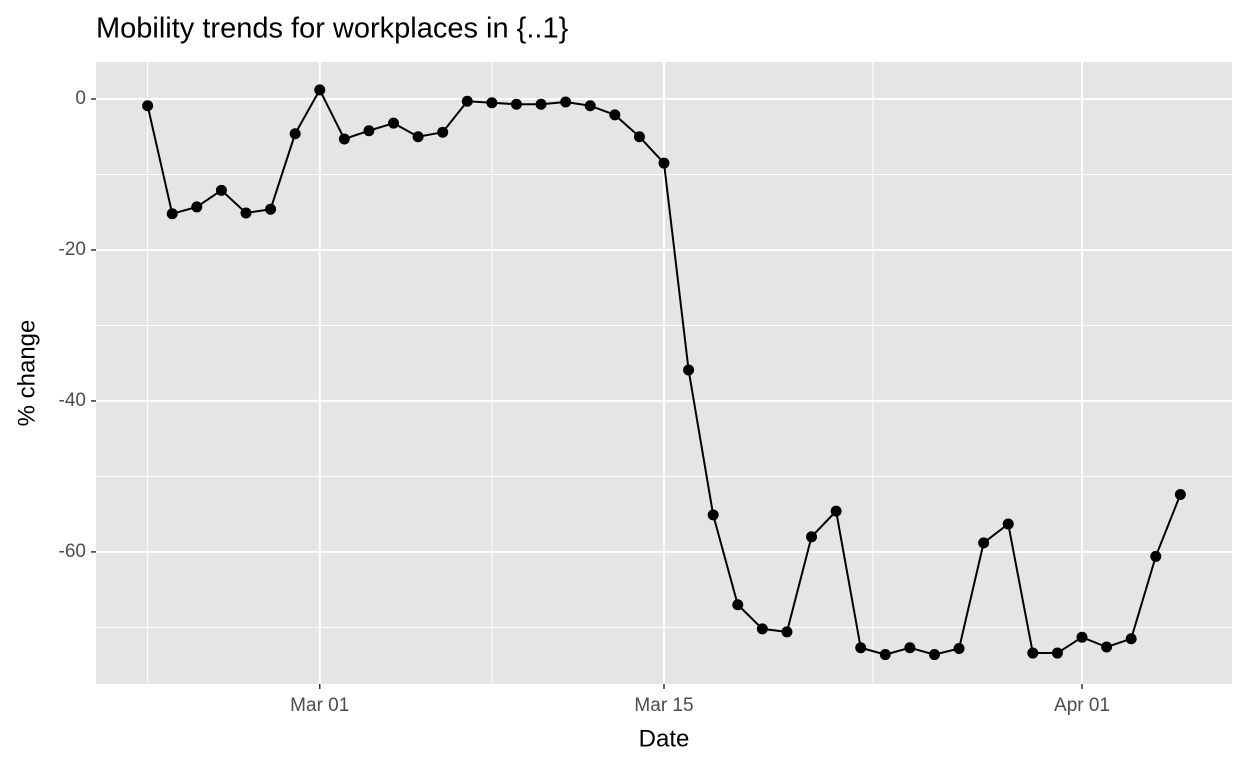 The height and width of the screenshot is (768, 1248). Describe the element at coordinates (80, 98) in the screenshot. I see `y-tick-label: 0` at that location.